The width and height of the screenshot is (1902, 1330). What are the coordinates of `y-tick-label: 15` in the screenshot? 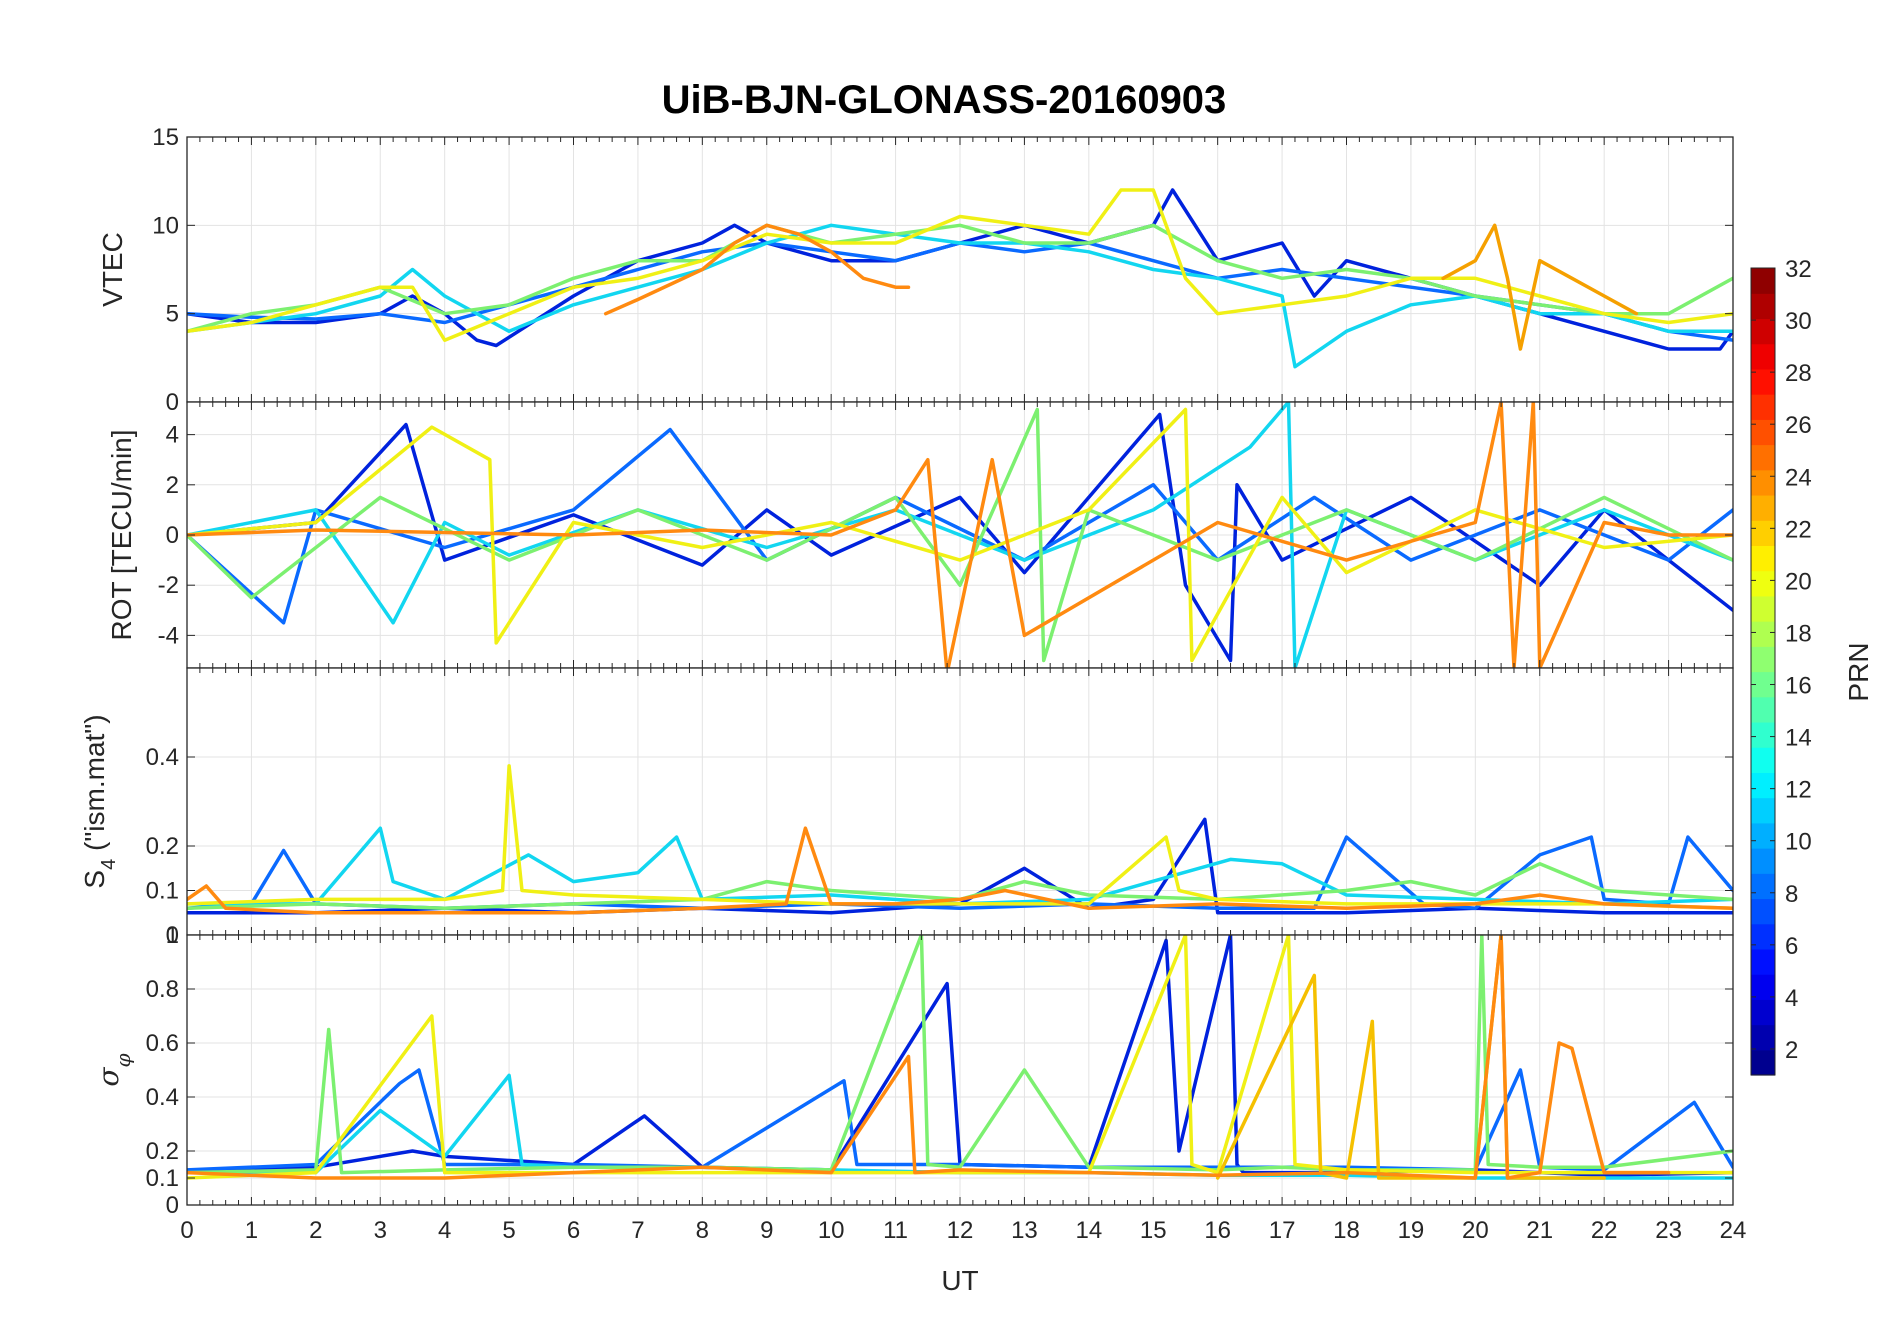 It's located at (165, 137).